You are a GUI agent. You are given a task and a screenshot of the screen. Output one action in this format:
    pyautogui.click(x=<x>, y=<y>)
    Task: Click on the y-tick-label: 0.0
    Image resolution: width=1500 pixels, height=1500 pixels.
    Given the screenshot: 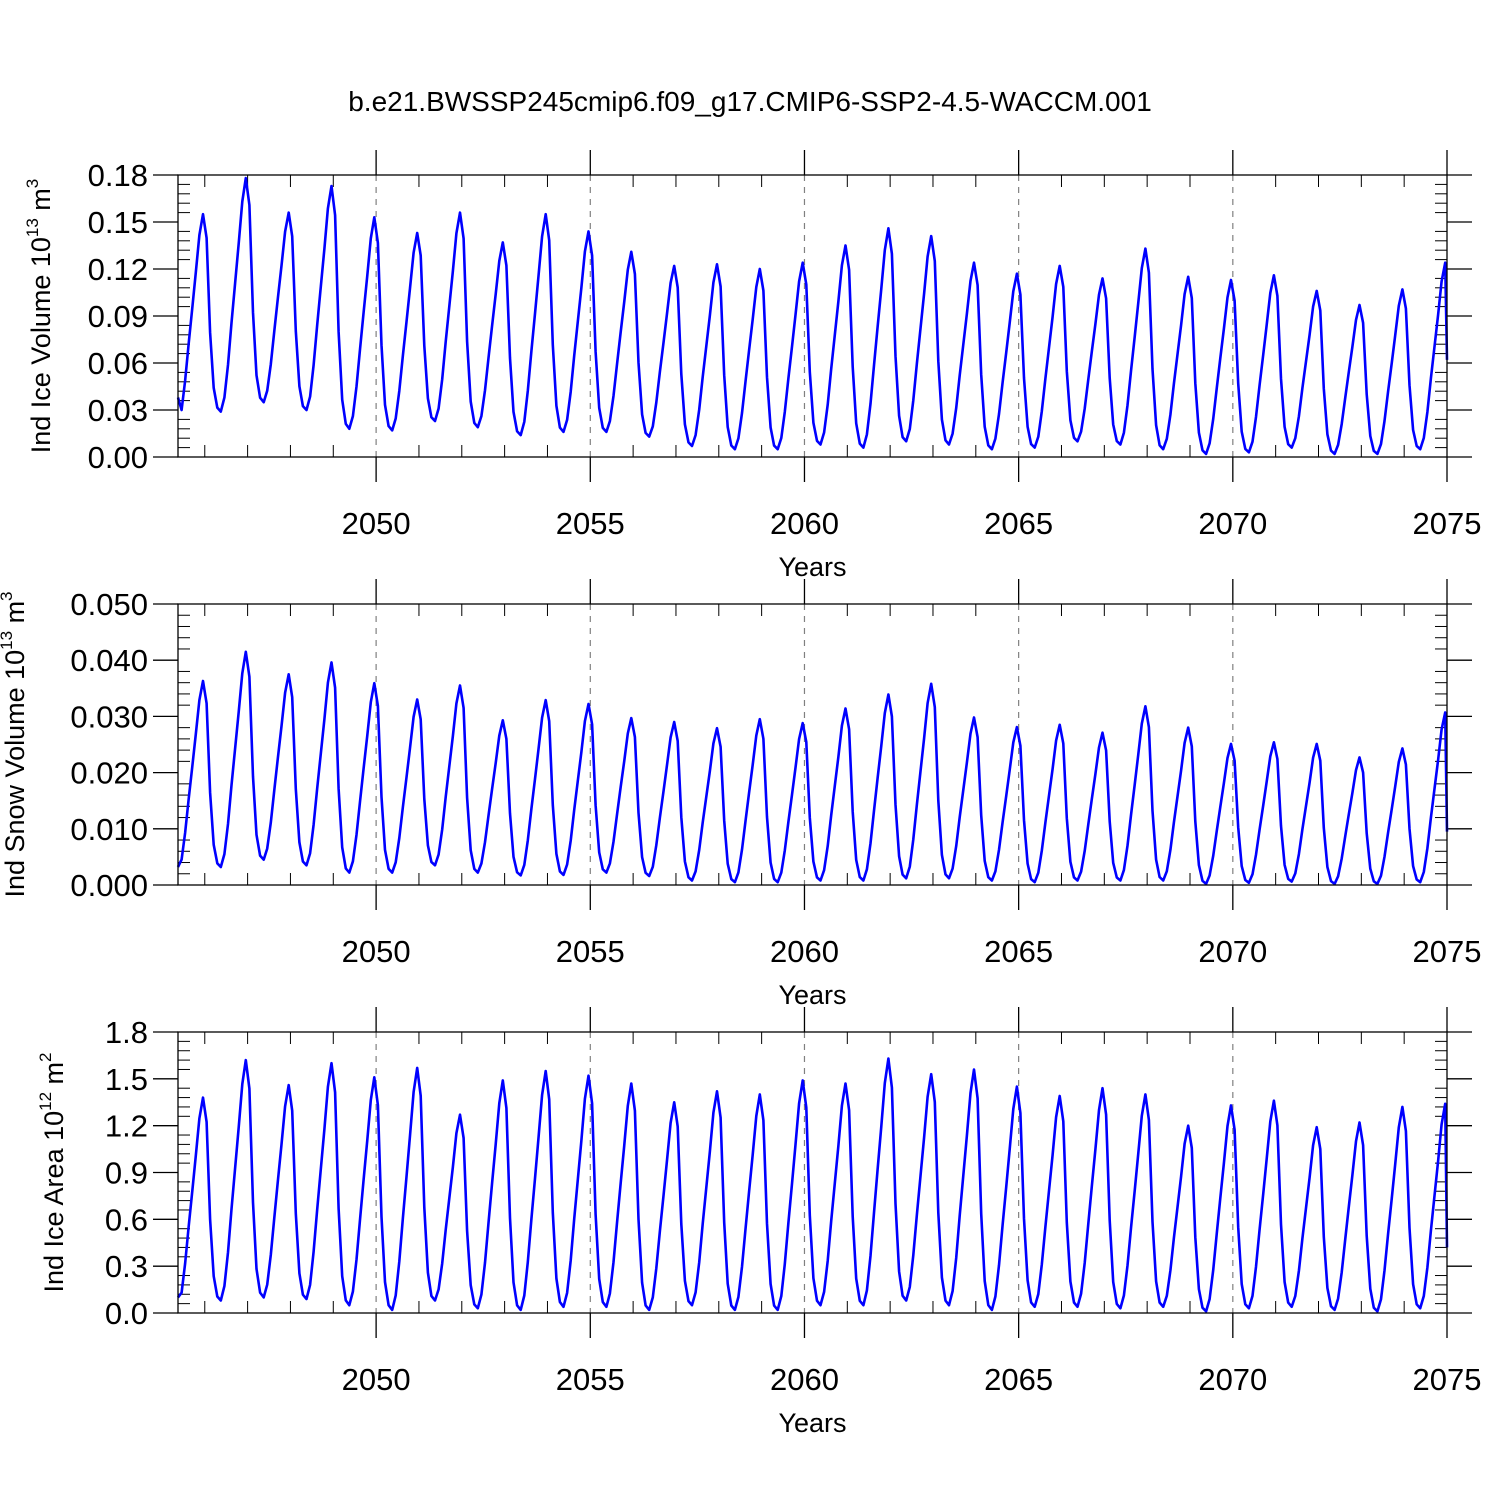 What is the action you would take?
    pyautogui.click(x=126, y=1313)
    